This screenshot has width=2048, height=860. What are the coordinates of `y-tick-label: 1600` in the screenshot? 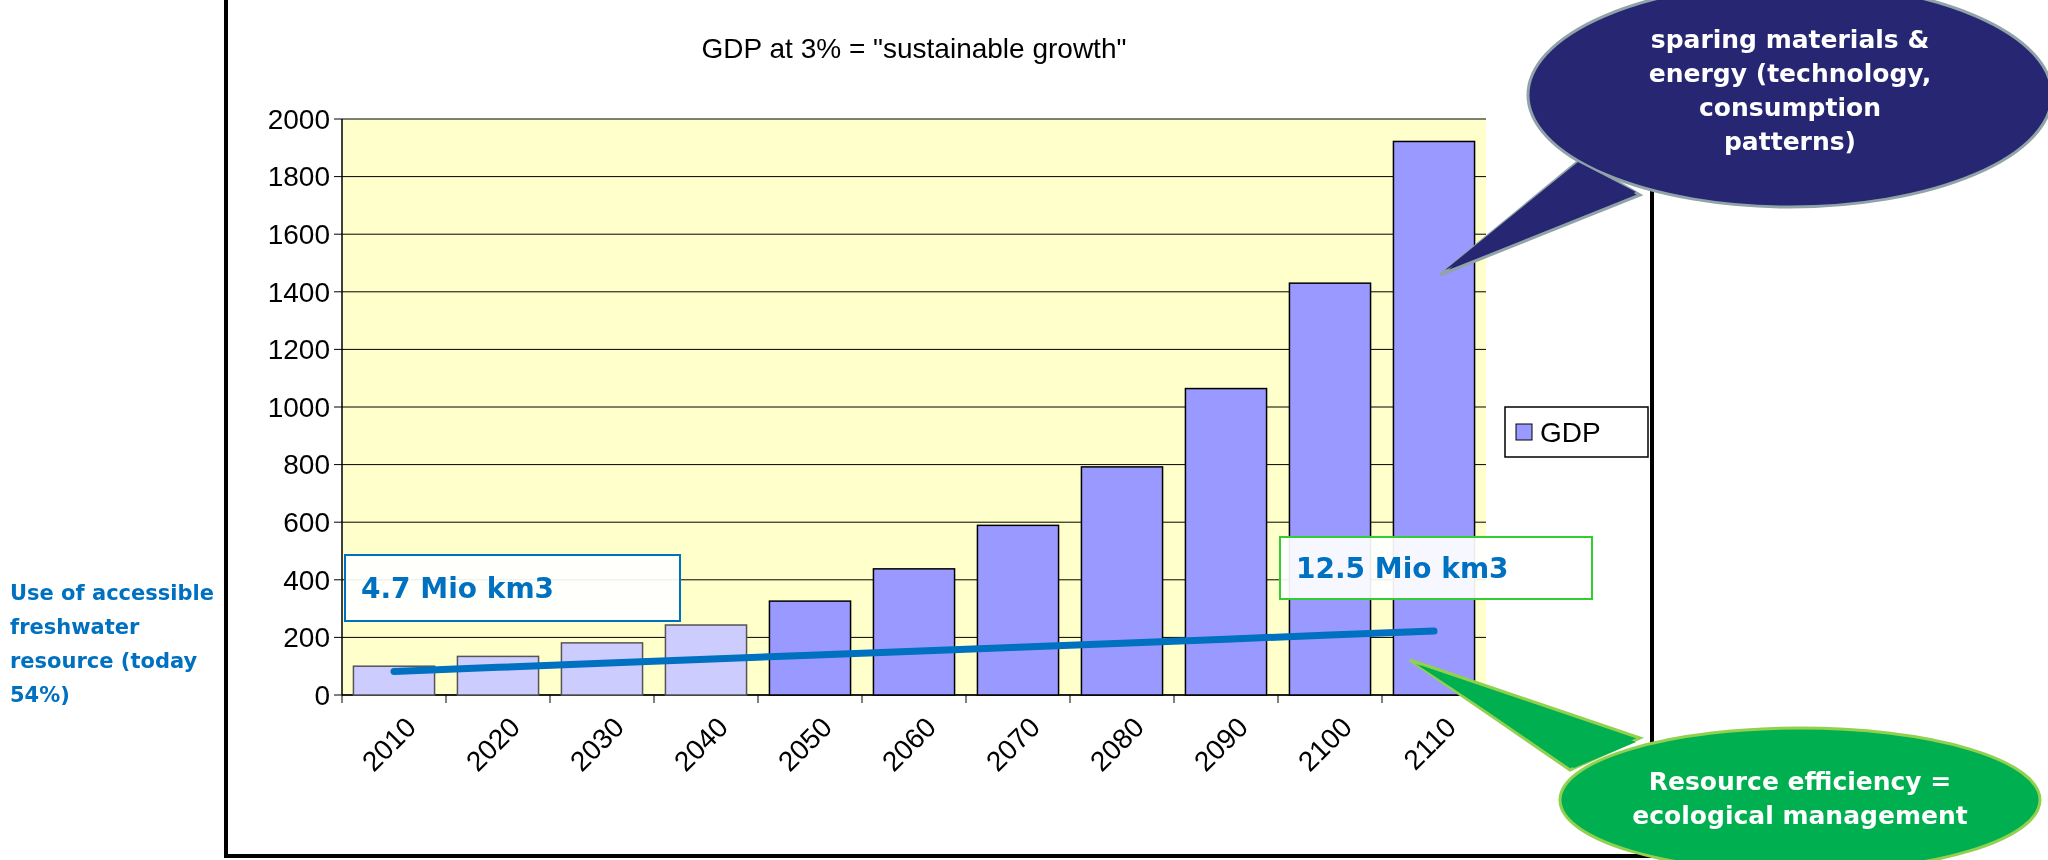 It's located at (298, 234).